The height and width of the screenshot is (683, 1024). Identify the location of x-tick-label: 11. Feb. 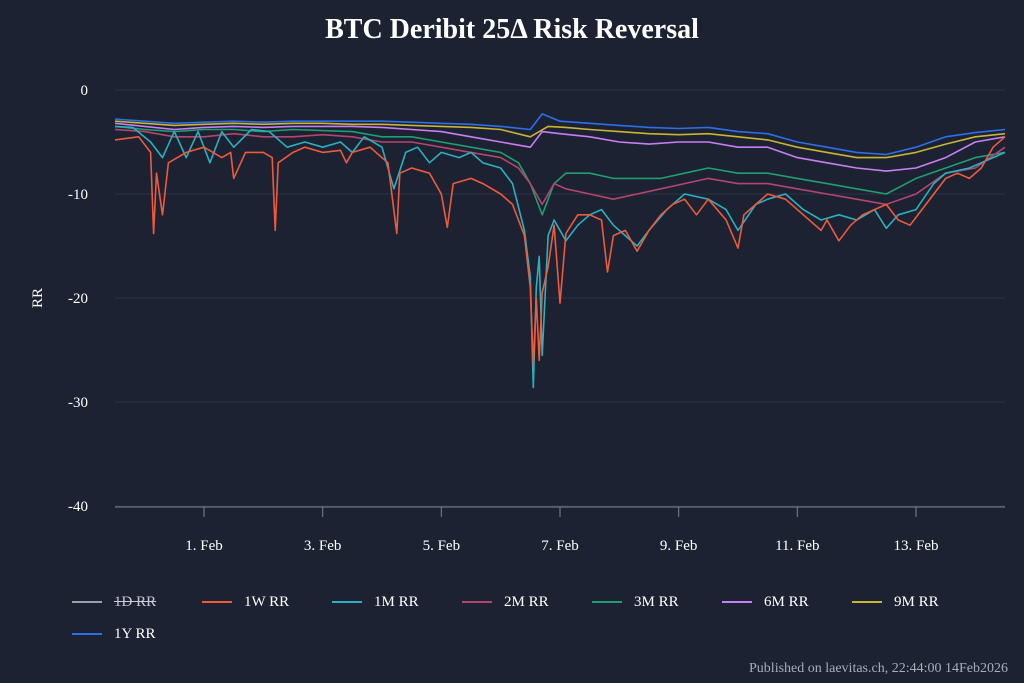
(797, 546).